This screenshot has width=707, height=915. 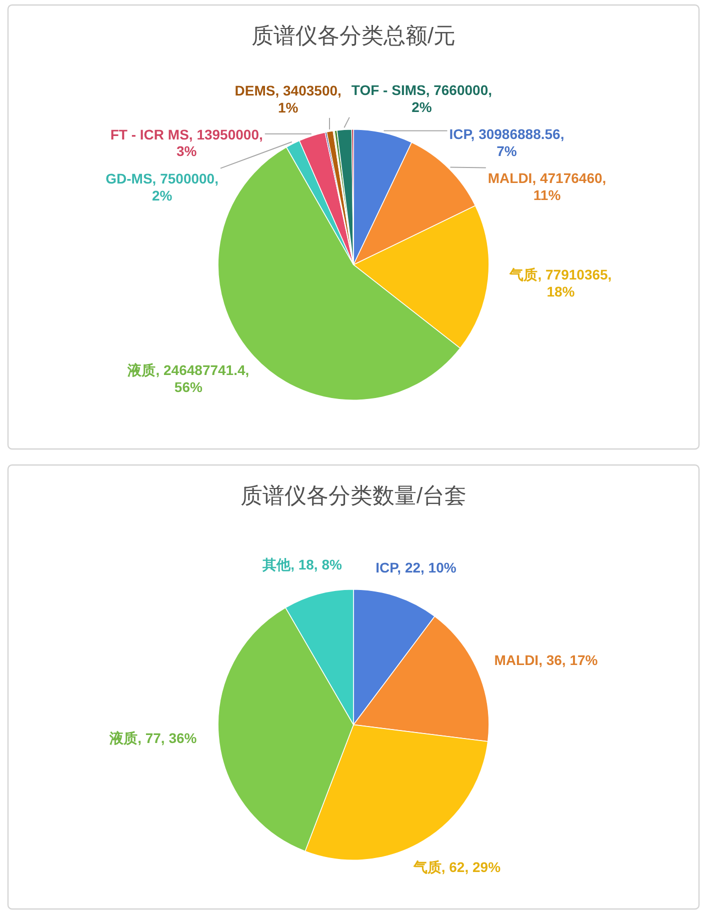 I want to click on slice-label: MALDI, 36, 17%, so click(x=546, y=660).